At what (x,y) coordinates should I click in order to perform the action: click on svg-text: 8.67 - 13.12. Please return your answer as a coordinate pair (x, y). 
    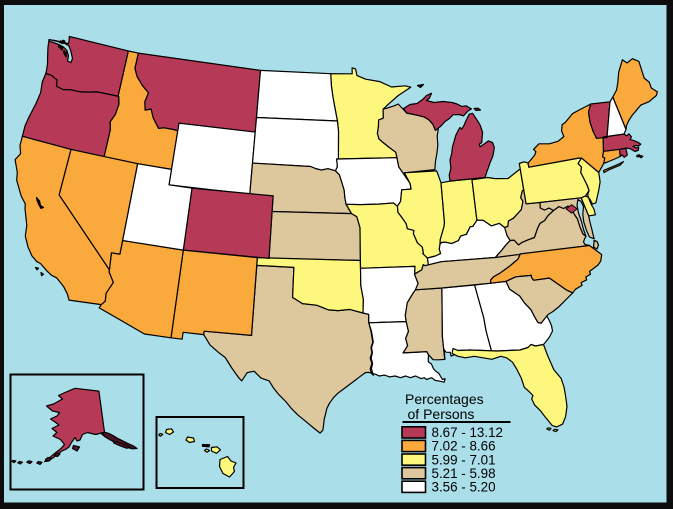
    Looking at the image, I should click on (467, 432).